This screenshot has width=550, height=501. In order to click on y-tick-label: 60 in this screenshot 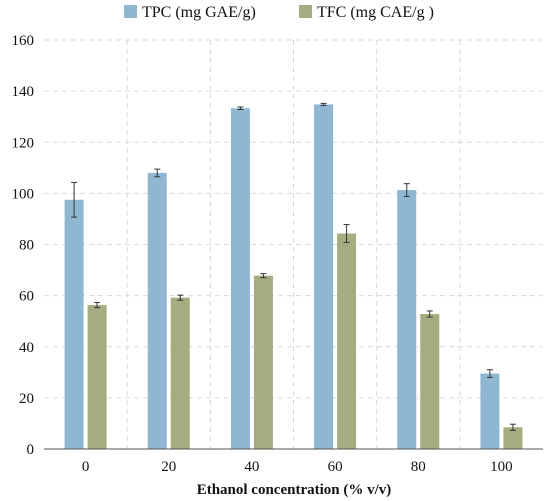, I will do `click(26, 297)`.